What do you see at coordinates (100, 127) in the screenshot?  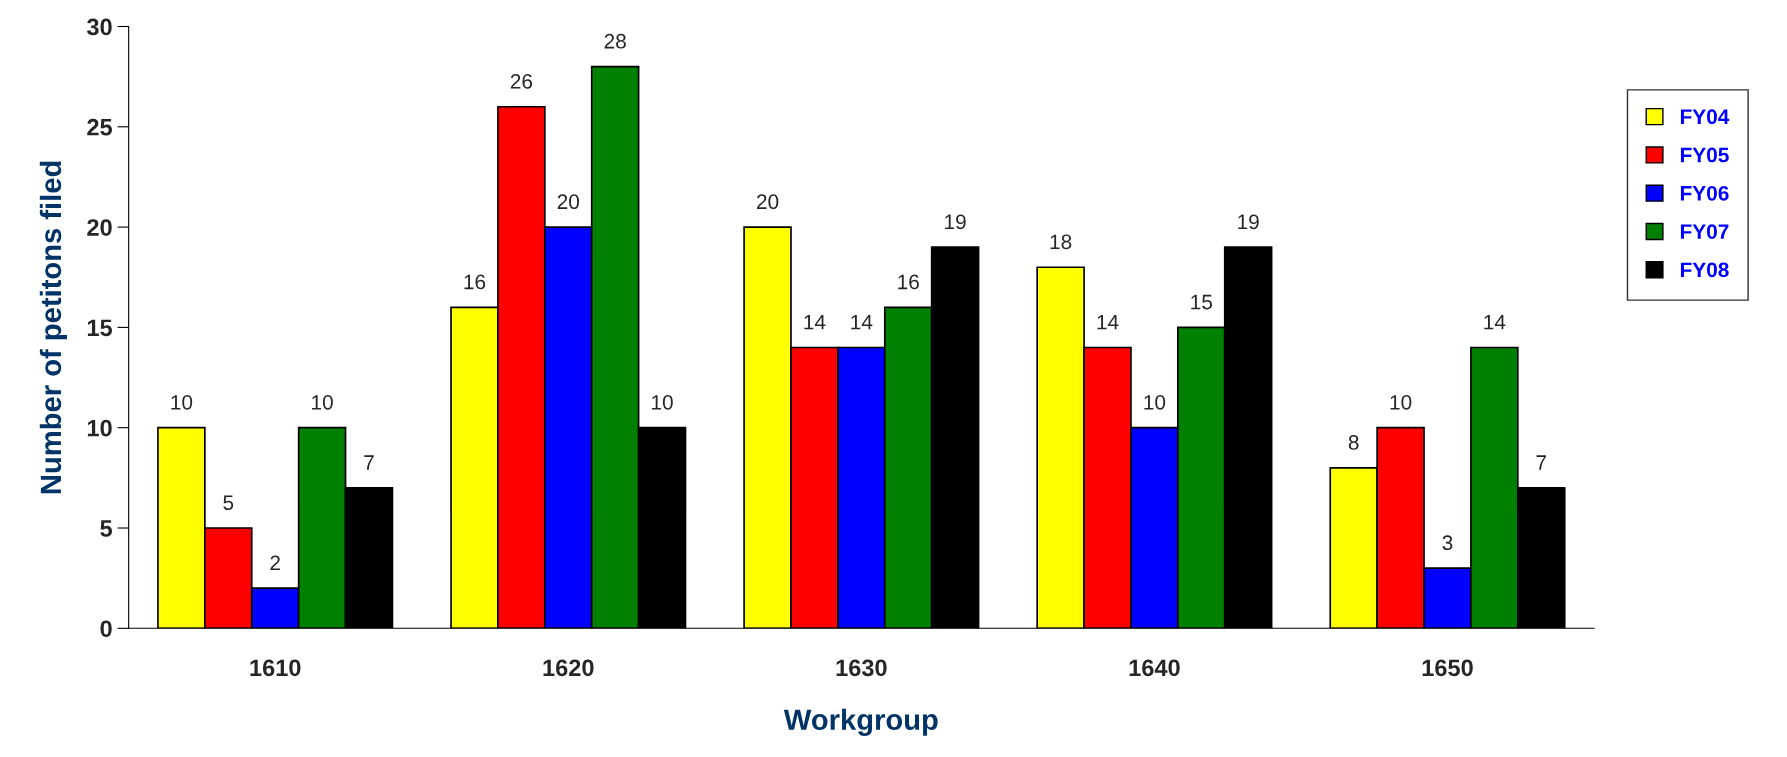 I see `y-tick-label: 25` at bounding box center [100, 127].